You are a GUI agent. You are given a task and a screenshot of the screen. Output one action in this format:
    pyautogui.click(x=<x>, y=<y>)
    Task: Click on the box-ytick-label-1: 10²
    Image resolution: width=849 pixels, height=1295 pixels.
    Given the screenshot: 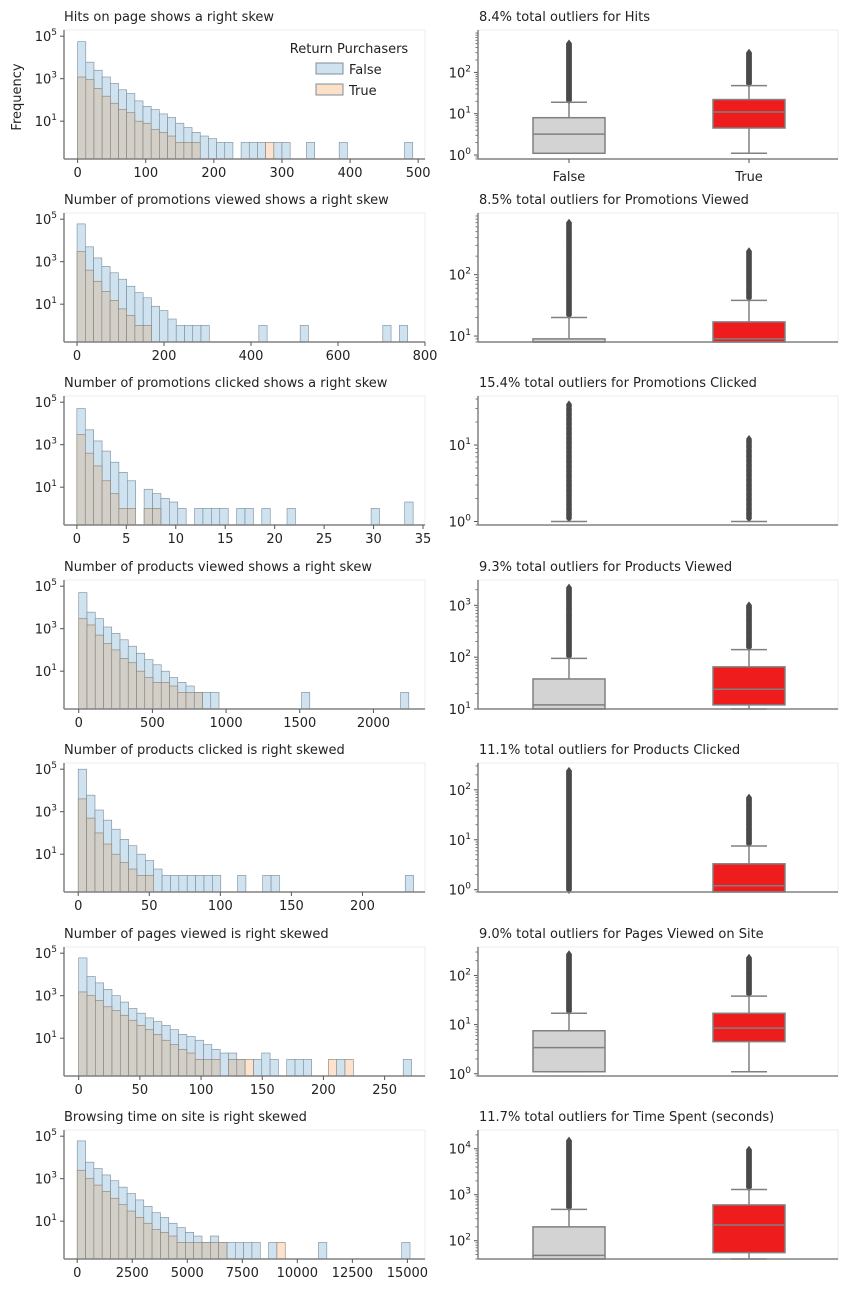 What is the action you would take?
    pyautogui.click(x=460, y=275)
    